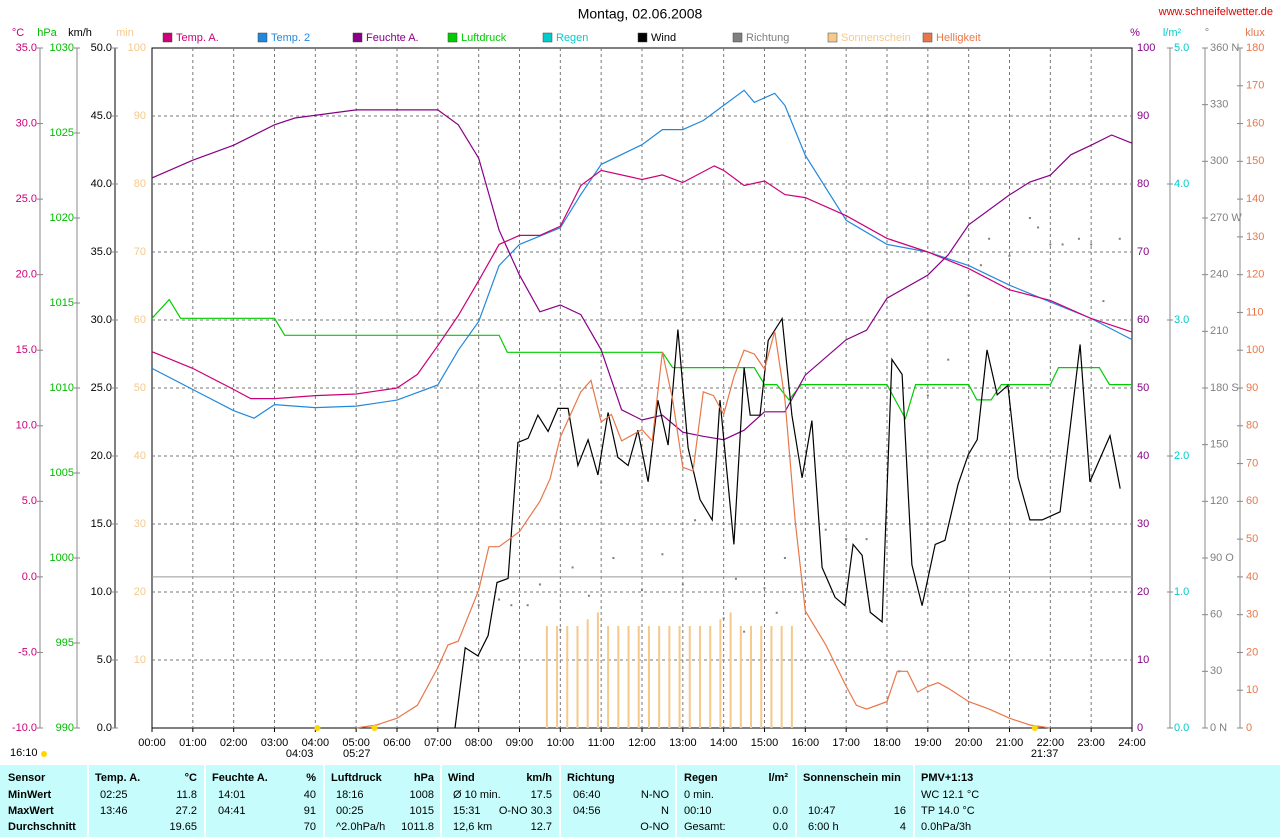 This screenshot has height=837, width=1280. Describe the element at coordinates (183, 827) in the screenshot. I see `table-cell: 19.65` at that location.